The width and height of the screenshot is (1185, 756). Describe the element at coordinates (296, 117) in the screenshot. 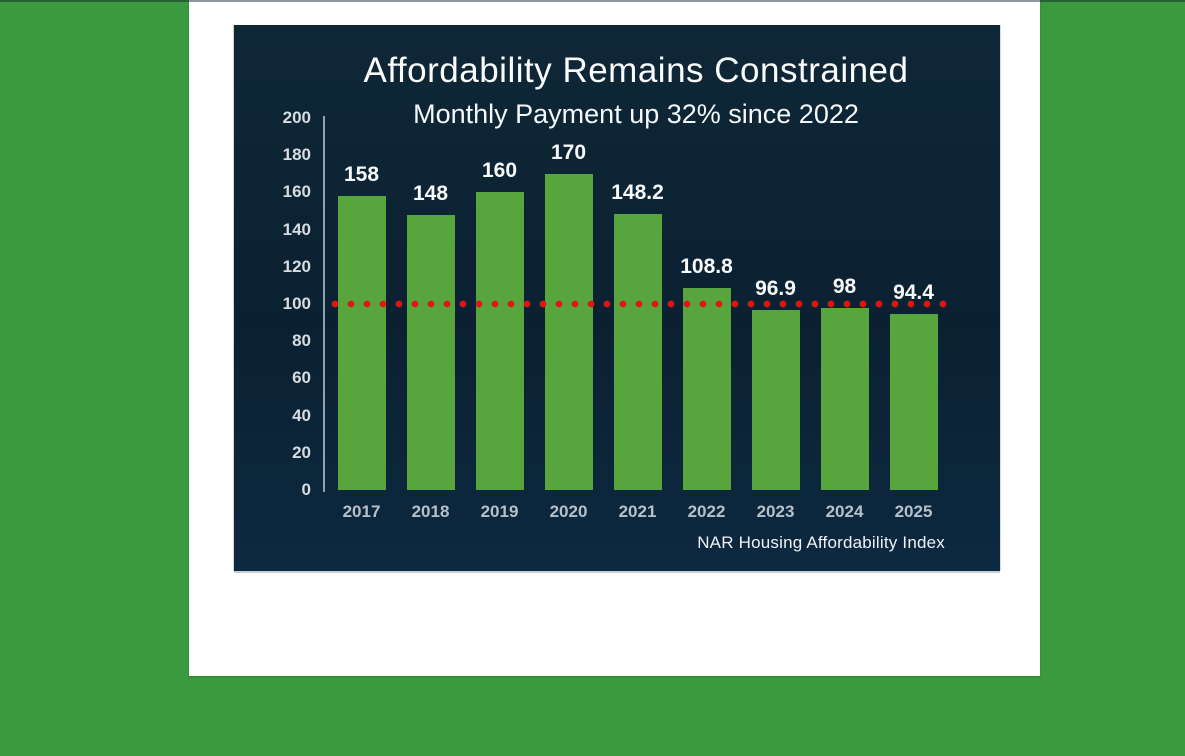

I see `y-tick-label: 200` at that location.